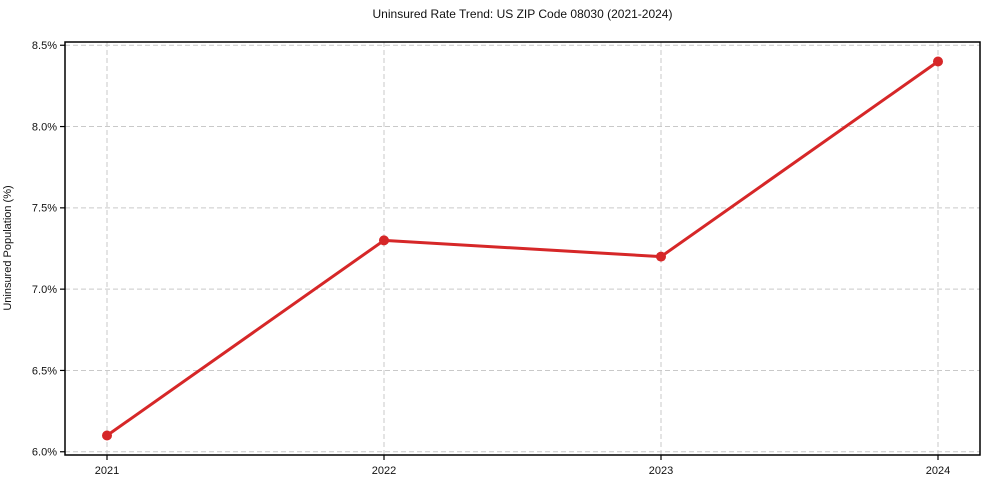 This screenshot has height=490, width=989. I want to click on y-tick-label: 8.5%, so click(44, 46).